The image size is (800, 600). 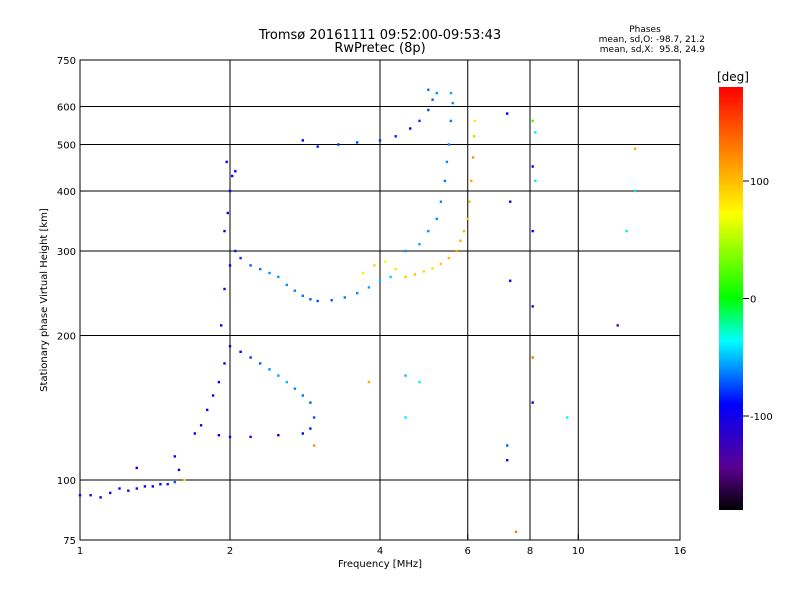 What do you see at coordinates (578, 551) in the screenshot?
I see `x-tick-label: 10` at bounding box center [578, 551].